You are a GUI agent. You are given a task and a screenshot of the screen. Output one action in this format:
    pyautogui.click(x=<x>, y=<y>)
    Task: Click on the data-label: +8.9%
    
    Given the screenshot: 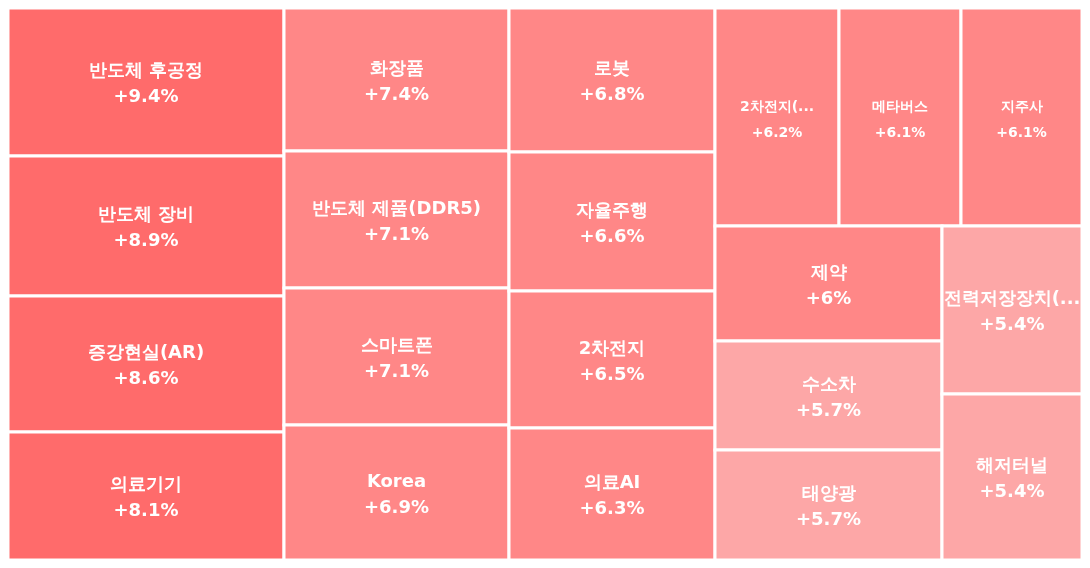 What is the action you would take?
    pyautogui.click(x=146, y=239)
    